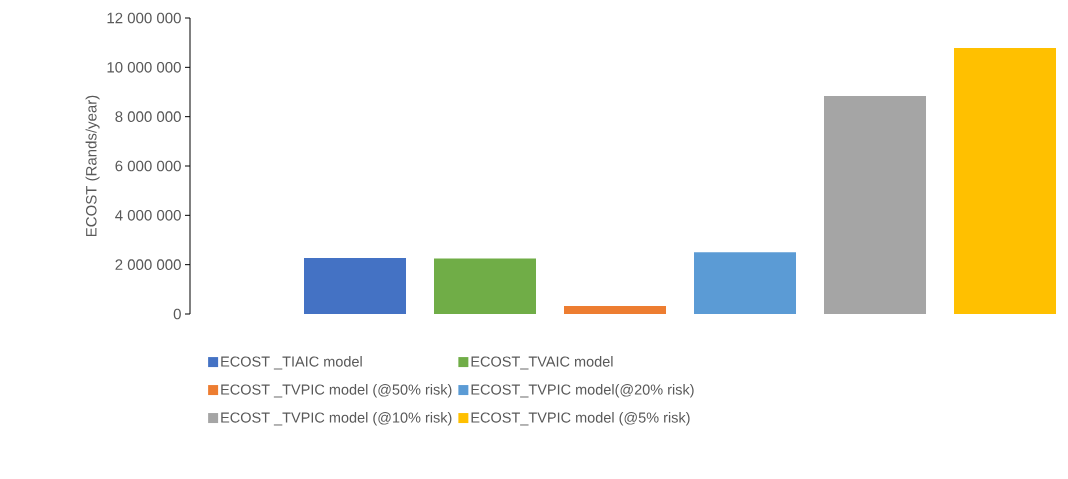 This screenshot has width=1068, height=479. What do you see at coordinates (336, 419) in the screenshot?
I see `legend-label: ECOST _TVPIC model (@10% risk)` at bounding box center [336, 419].